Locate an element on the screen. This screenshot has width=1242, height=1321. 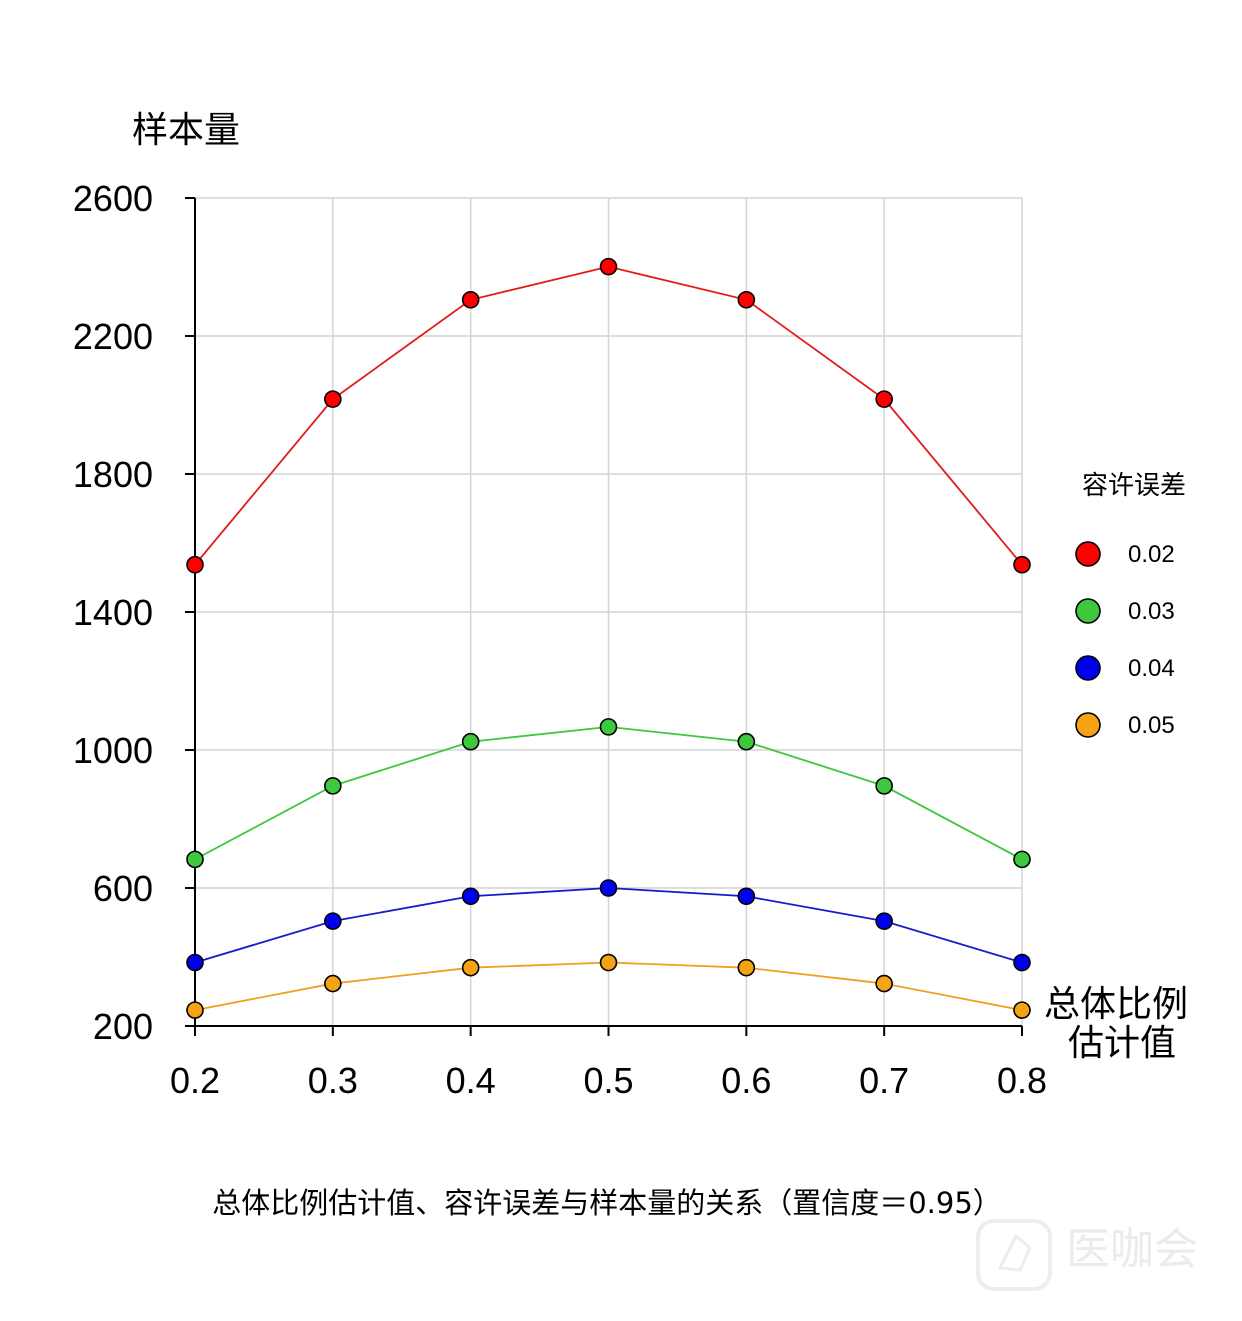
y-tick-label: 1000 is located at coordinates (113, 750).